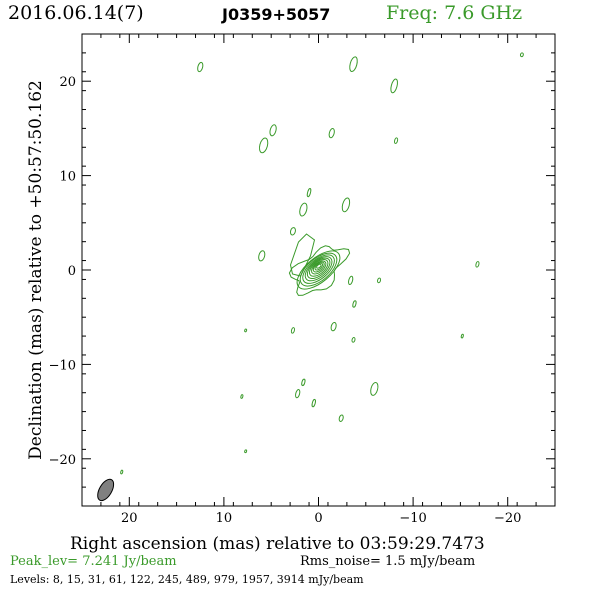 The image size is (590, 590). What do you see at coordinates (62, 460) in the screenshot?
I see `y-tick-label: −20` at bounding box center [62, 460].